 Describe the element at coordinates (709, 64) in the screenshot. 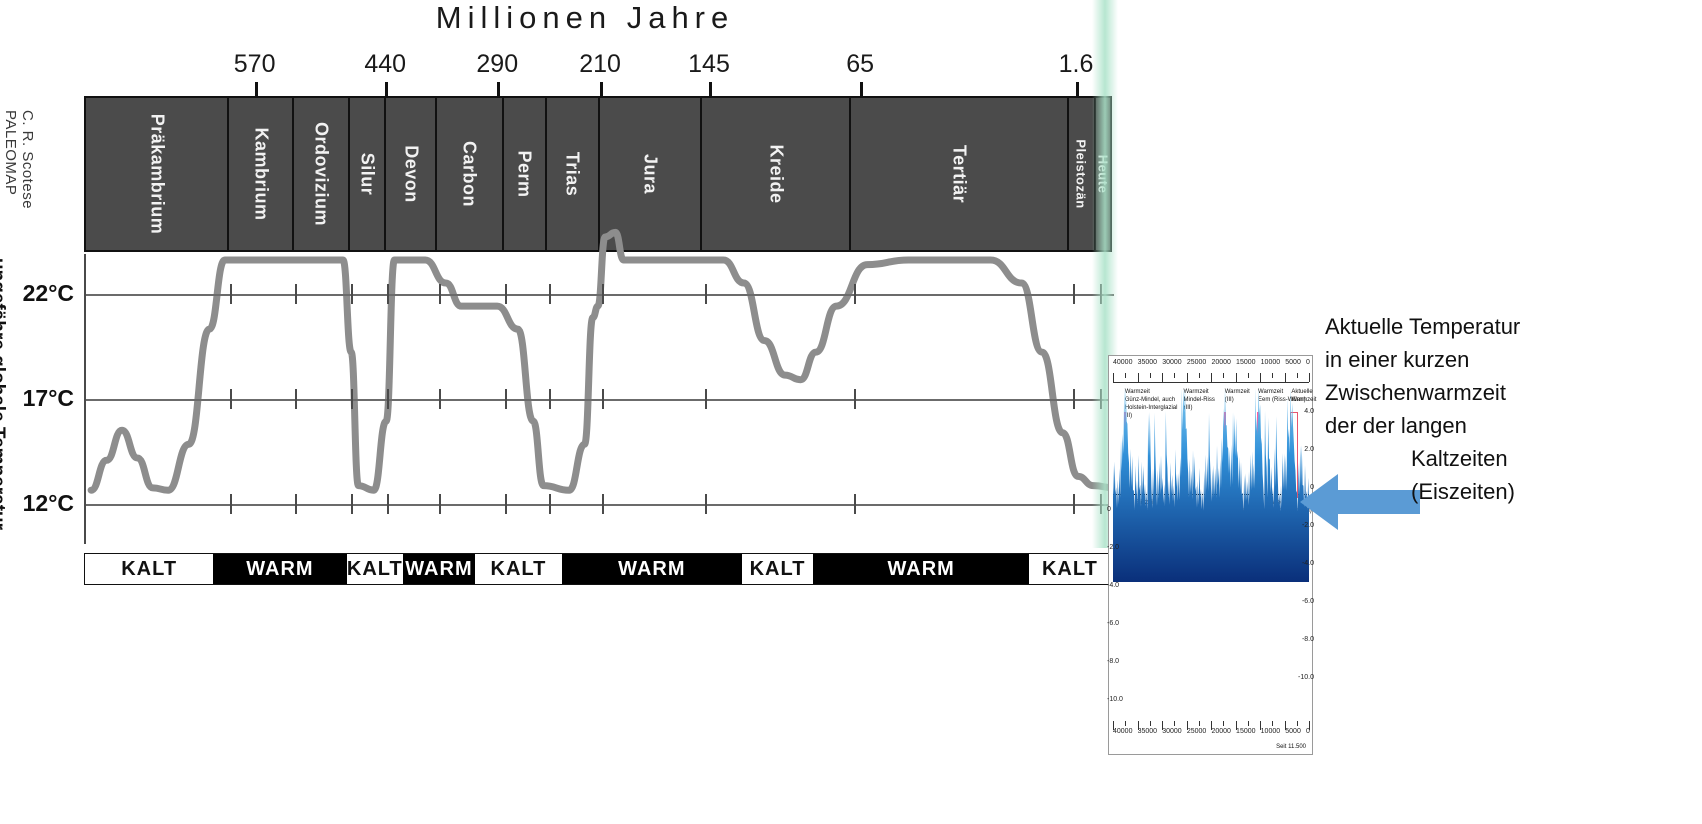

I see `axis-tick-label-145: 145` at that location.